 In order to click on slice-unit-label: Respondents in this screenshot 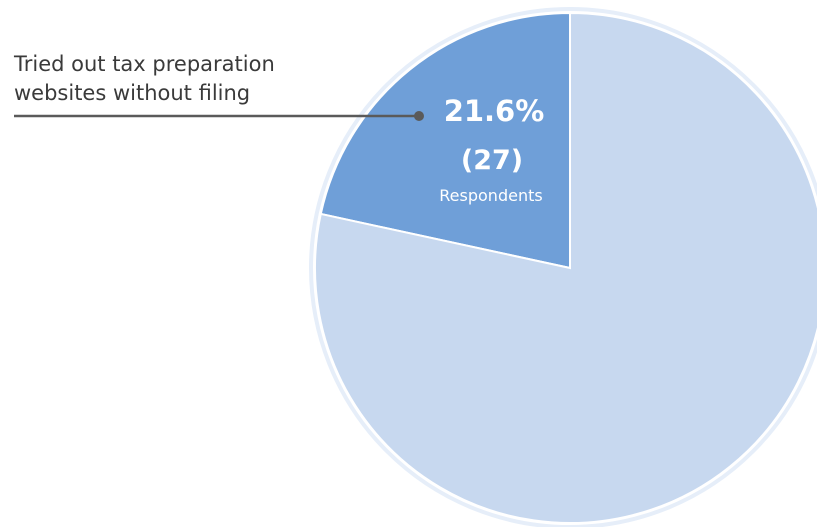, I will do `click(490, 195)`.